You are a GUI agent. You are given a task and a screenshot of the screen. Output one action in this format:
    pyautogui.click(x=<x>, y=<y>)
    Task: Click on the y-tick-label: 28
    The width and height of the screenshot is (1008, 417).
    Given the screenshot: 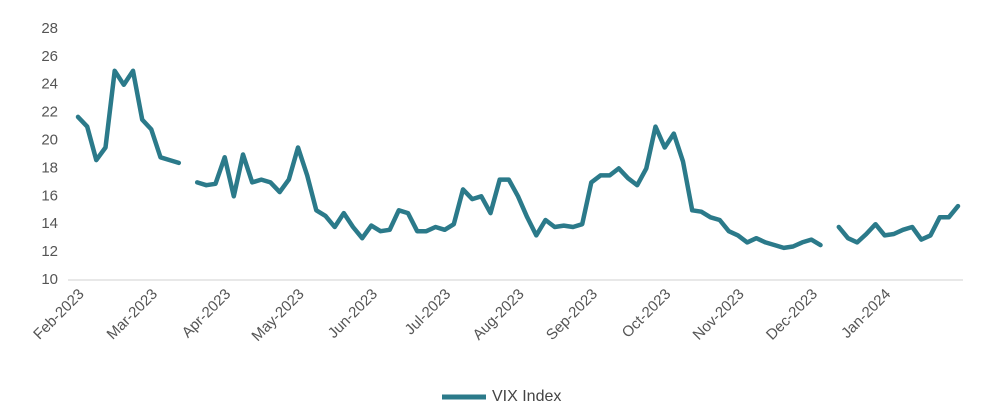 What is the action you would take?
    pyautogui.click(x=49, y=28)
    